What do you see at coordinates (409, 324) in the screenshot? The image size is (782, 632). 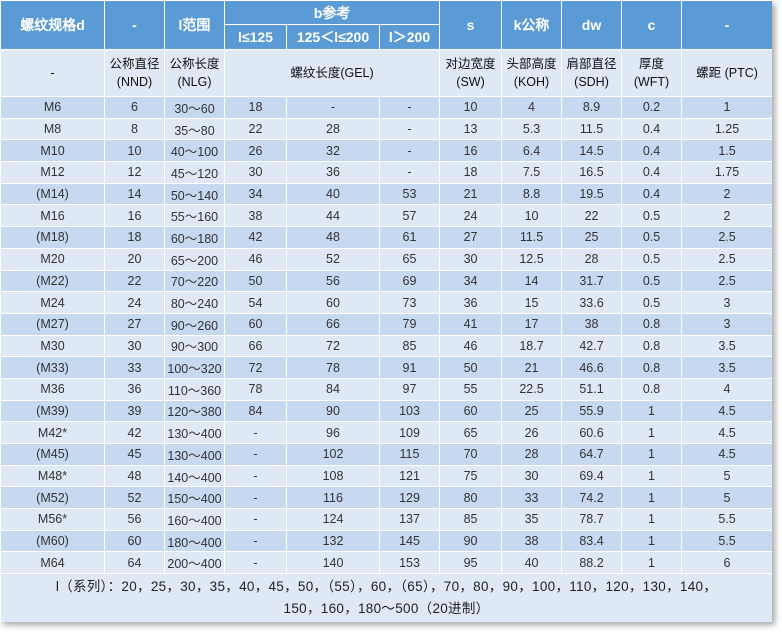 I see `table-cell: 79` at bounding box center [409, 324].